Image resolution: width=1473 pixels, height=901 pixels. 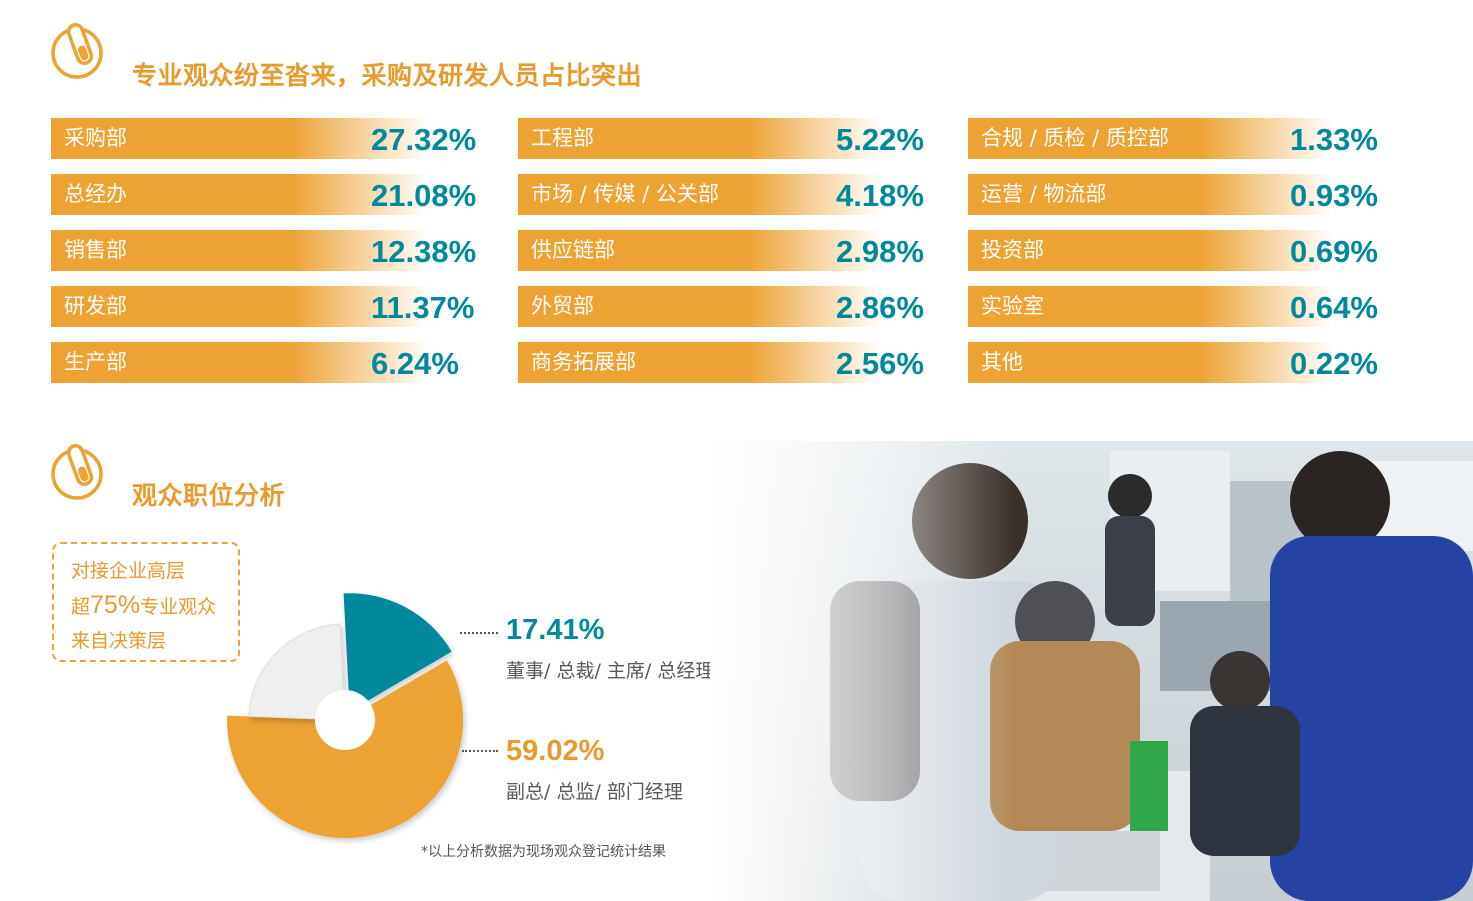 What do you see at coordinates (555, 751) in the screenshot?
I see `percent-label-manager: 59.02%` at bounding box center [555, 751].